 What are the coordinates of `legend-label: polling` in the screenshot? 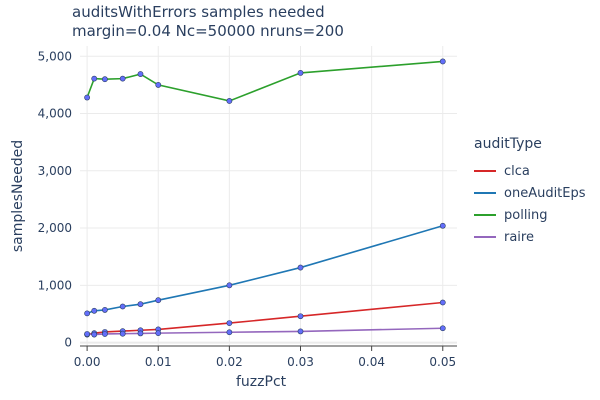 It's located at (526, 215).